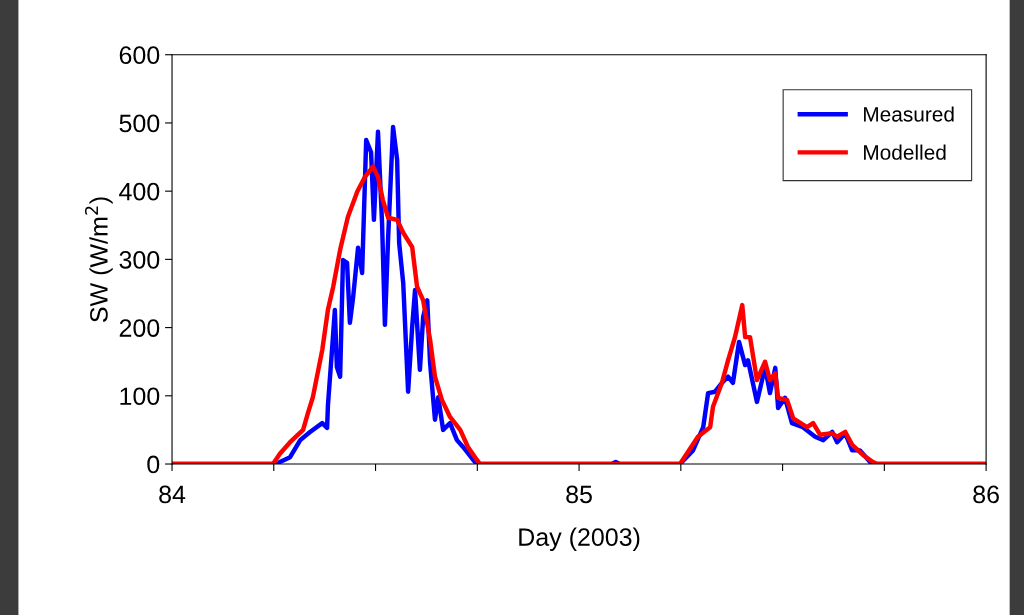 This screenshot has height=615, width=1024. What do you see at coordinates (139, 259) in the screenshot?
I see `y-tick-label: 300` at bounding box center [139, 259].